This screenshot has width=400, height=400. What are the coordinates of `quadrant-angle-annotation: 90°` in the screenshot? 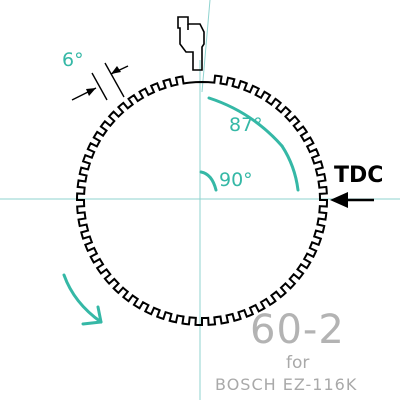 It's located at (226, 180).